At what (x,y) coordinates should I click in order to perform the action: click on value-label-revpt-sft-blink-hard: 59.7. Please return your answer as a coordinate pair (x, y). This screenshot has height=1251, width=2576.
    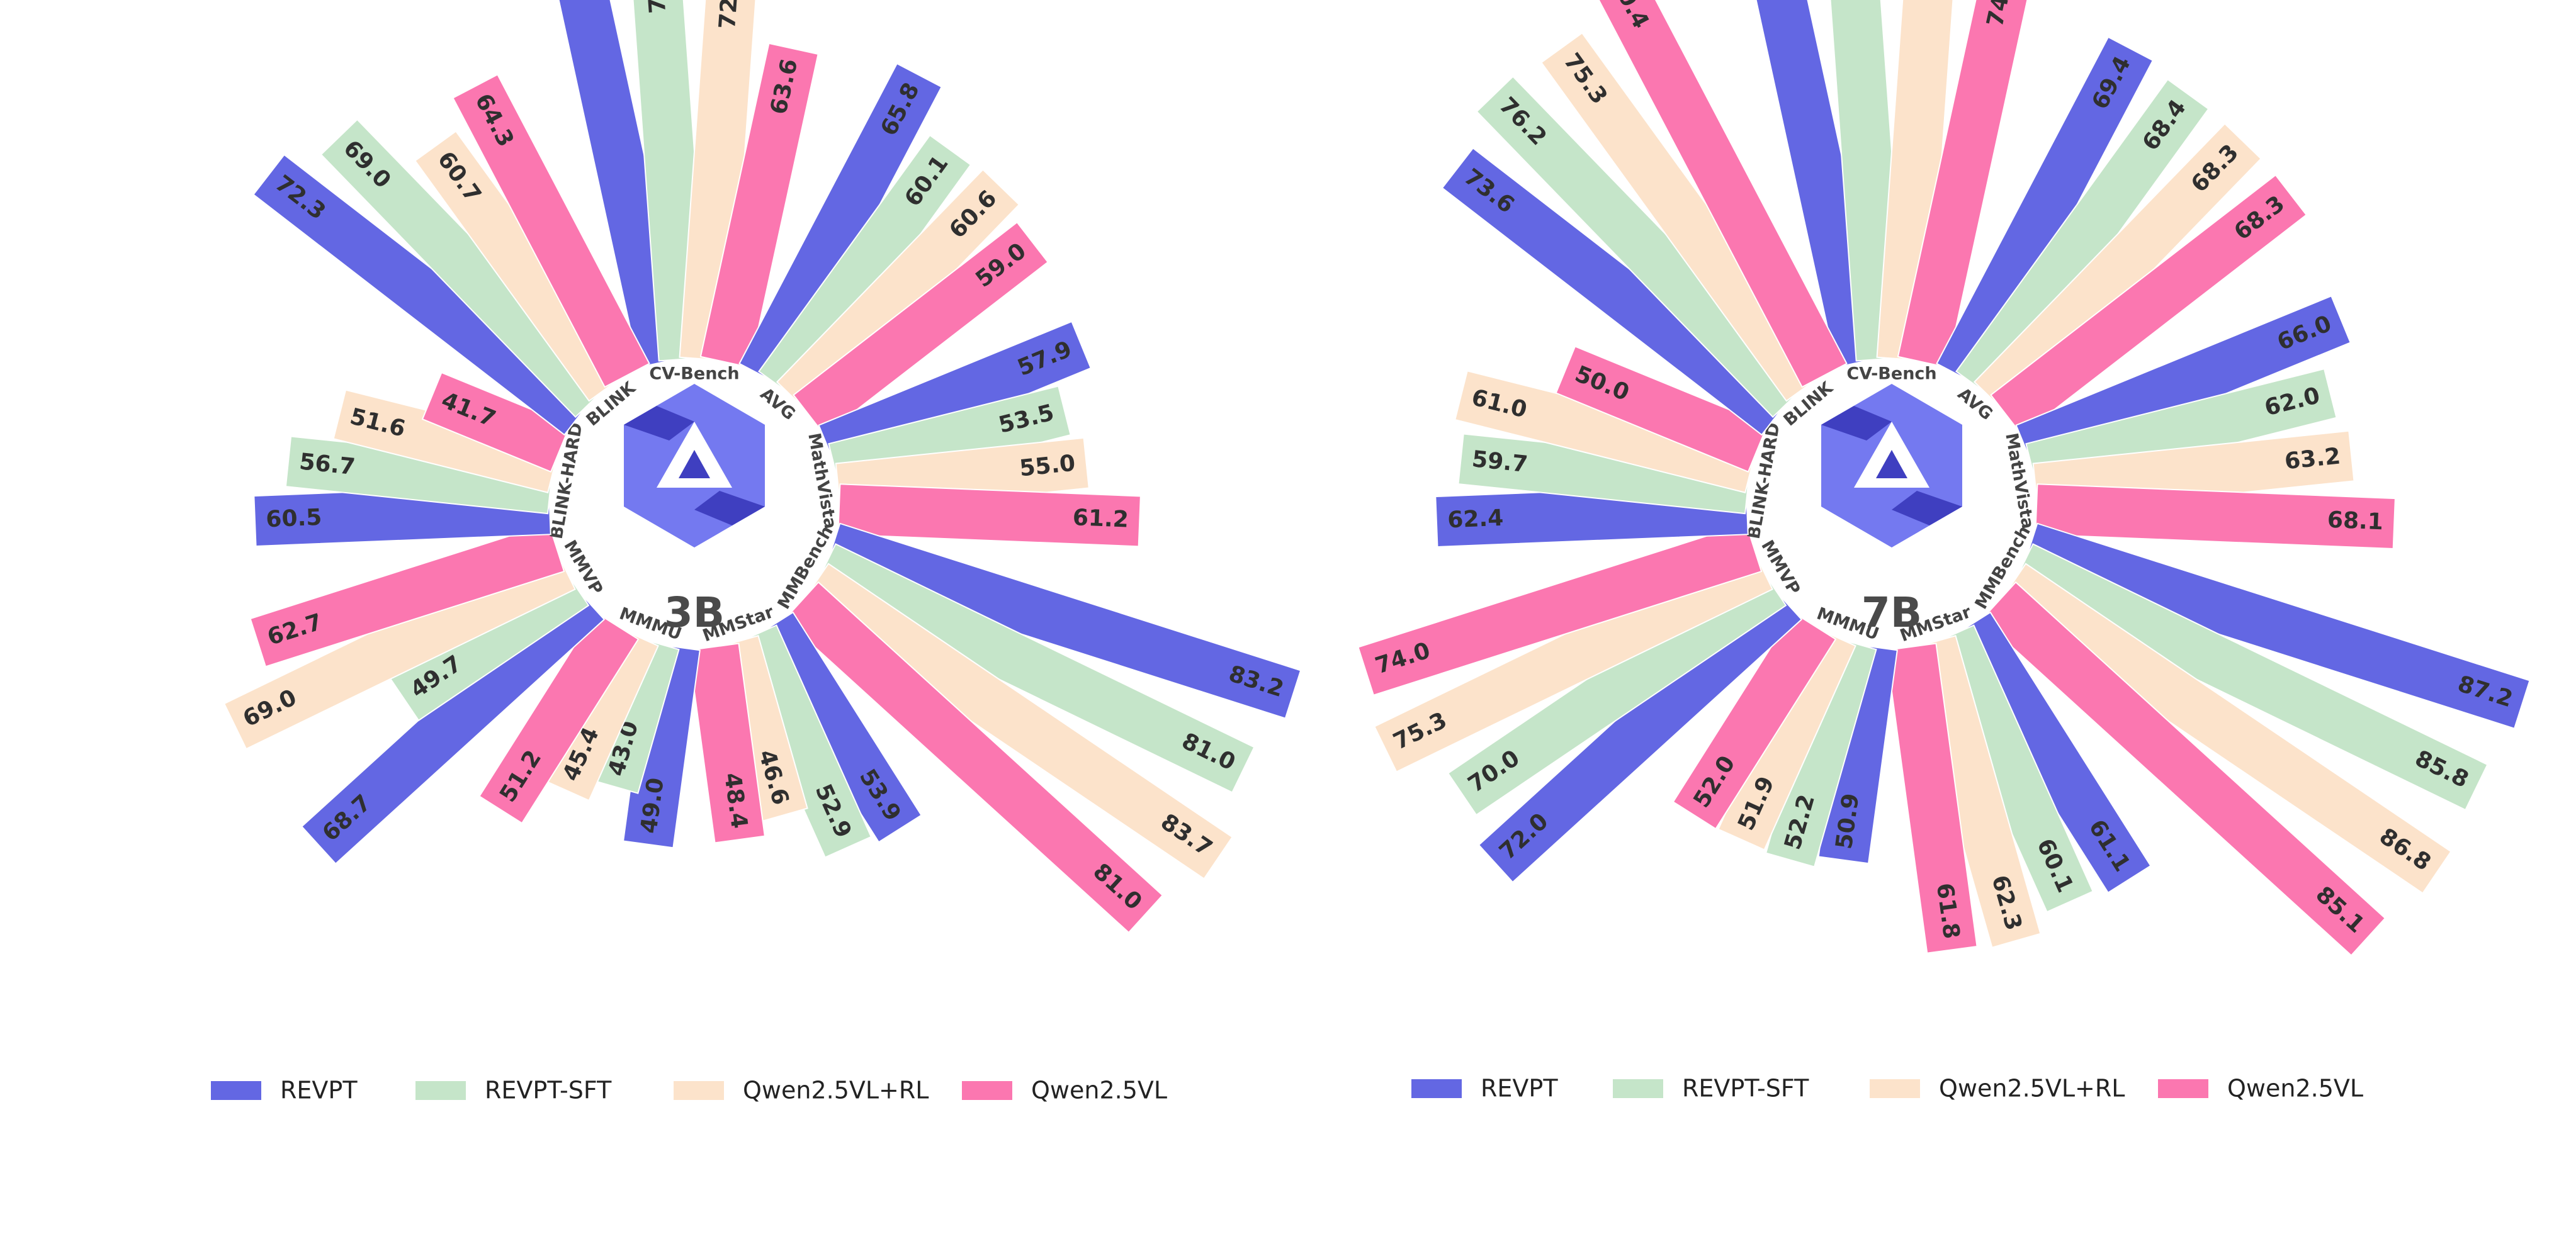
    Looking at the image, I should click on (1500, 462).